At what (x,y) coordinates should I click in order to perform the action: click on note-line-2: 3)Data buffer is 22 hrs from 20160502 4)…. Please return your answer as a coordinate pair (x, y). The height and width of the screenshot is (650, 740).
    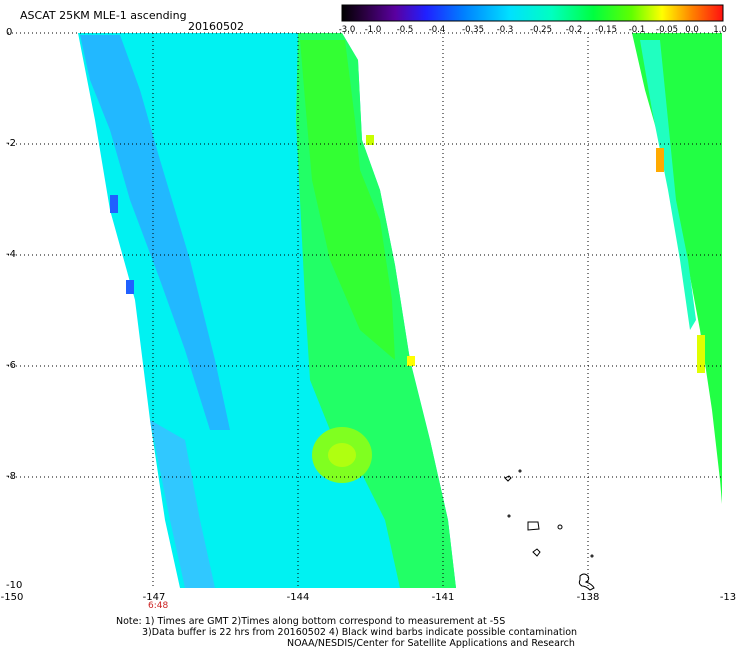
    Looking at the image, I should click on (360, 632).